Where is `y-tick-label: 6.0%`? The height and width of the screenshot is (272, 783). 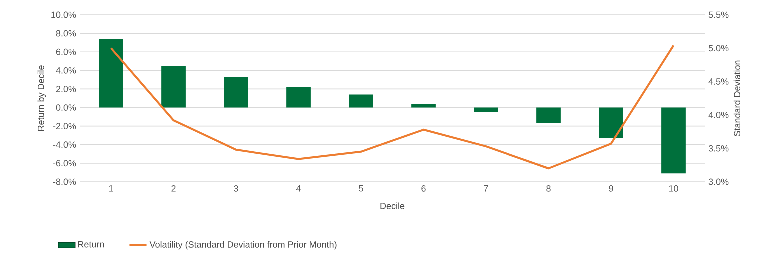
y-tick-label: 6.0% is located at coordinates (66, 52).